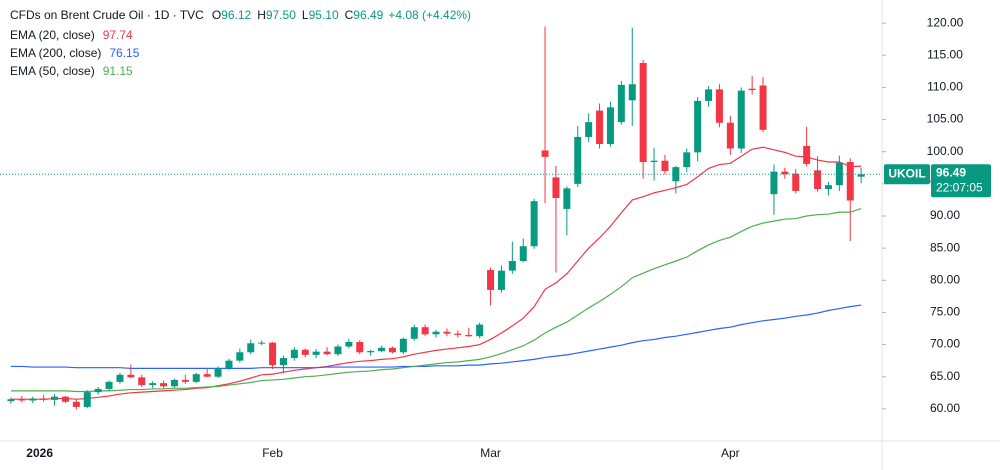 The height and width of the screenshot is (470, 1000). Describe the element at coordinates (261, 15) in the screenshot. I see `ohlc-label: H` at that location.